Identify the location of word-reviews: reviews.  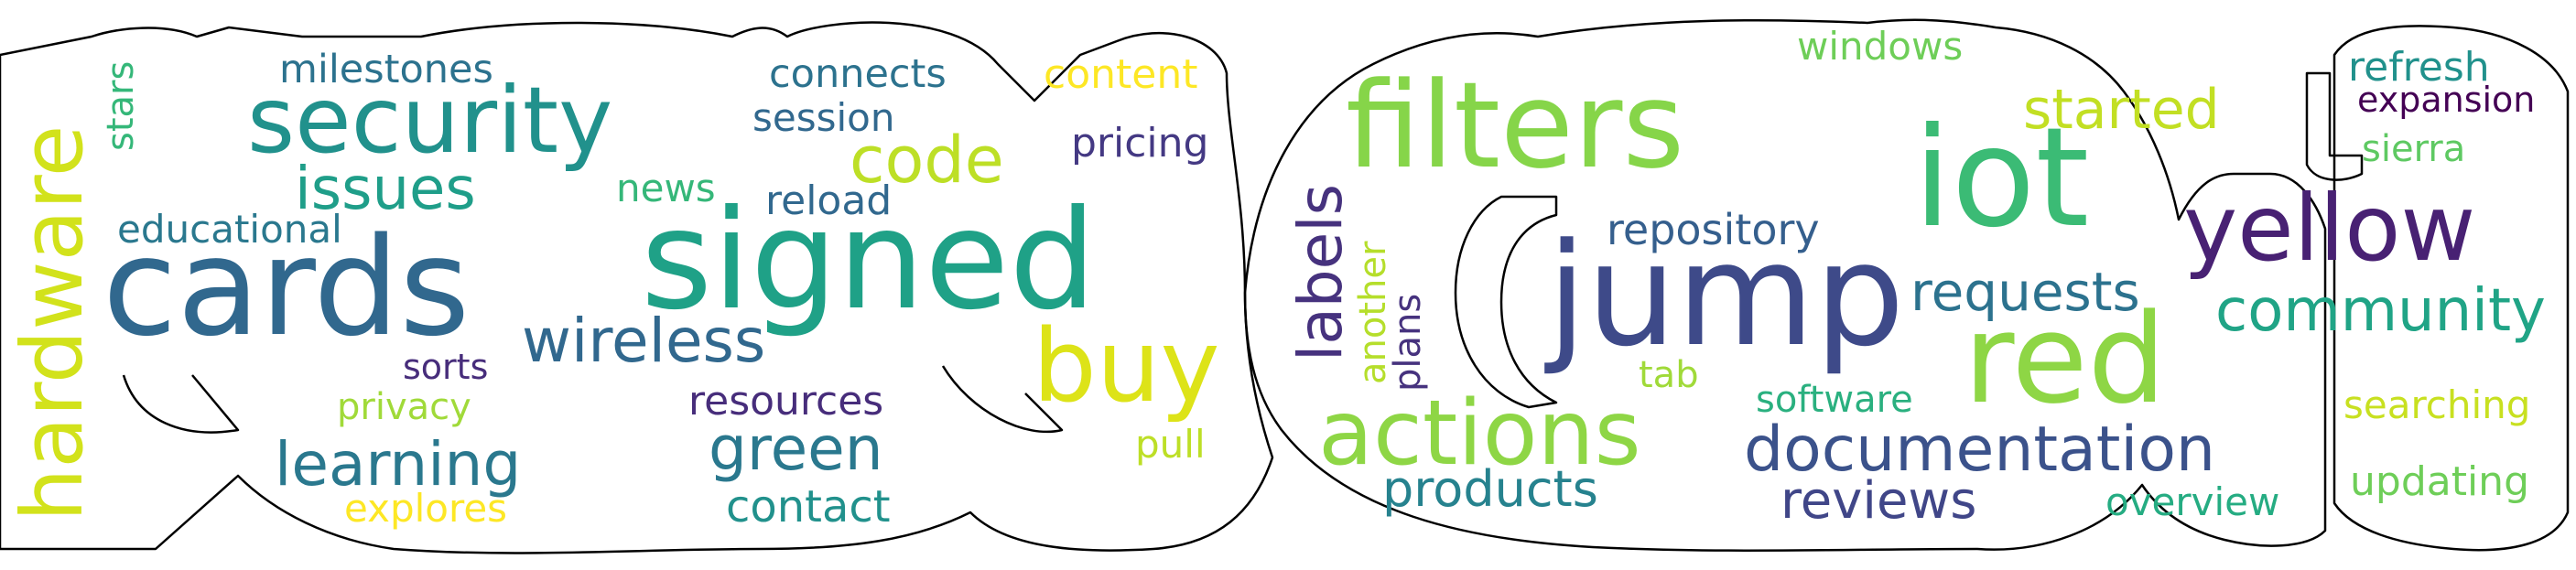
(1879, 501).